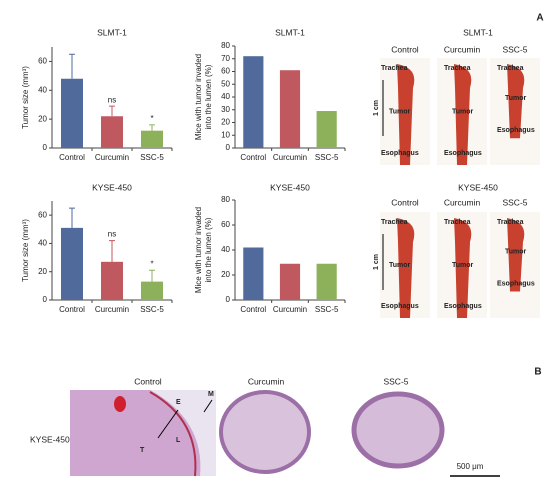 The width and height of the screenshot is (550, 489). What do you see at coordinates (142, 450) in the screenshot?
I see `tag: T` at bounding box center [142, 450].